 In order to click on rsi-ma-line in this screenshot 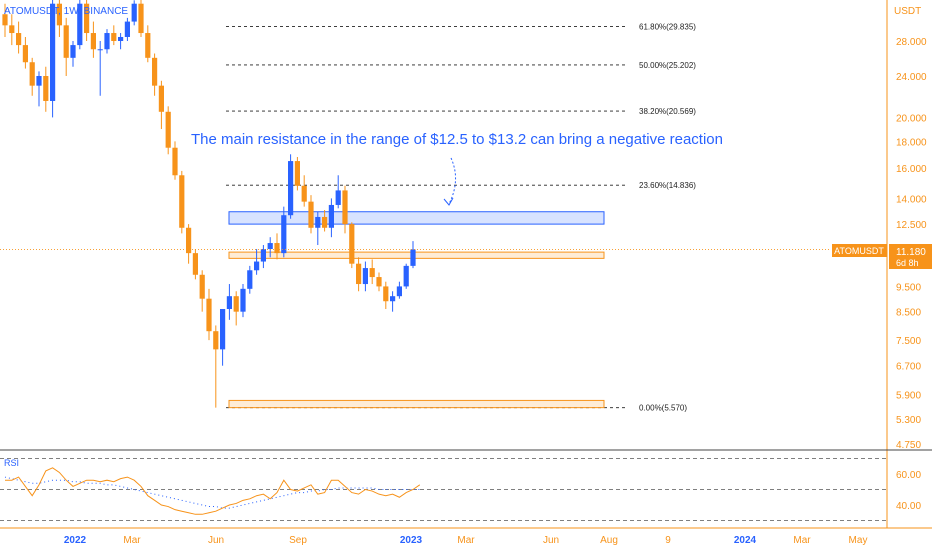, I will do `click(212, 492)`.